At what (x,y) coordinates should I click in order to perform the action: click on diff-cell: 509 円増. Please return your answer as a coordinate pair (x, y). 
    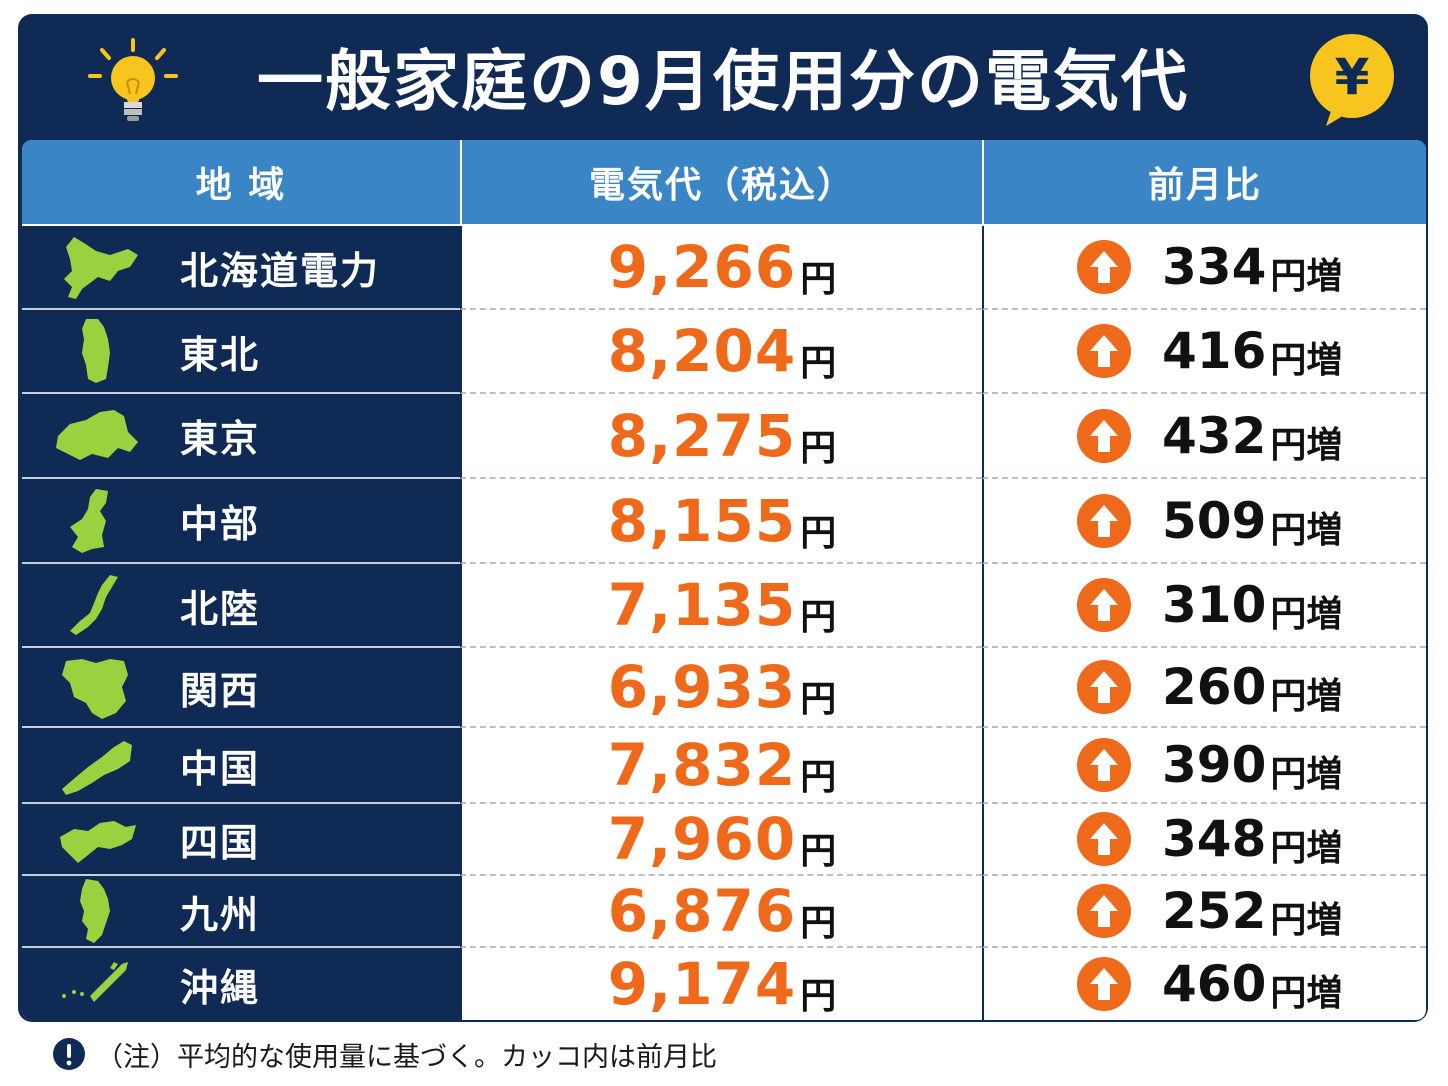
    Looking at the image, I should click on (1204, 521).